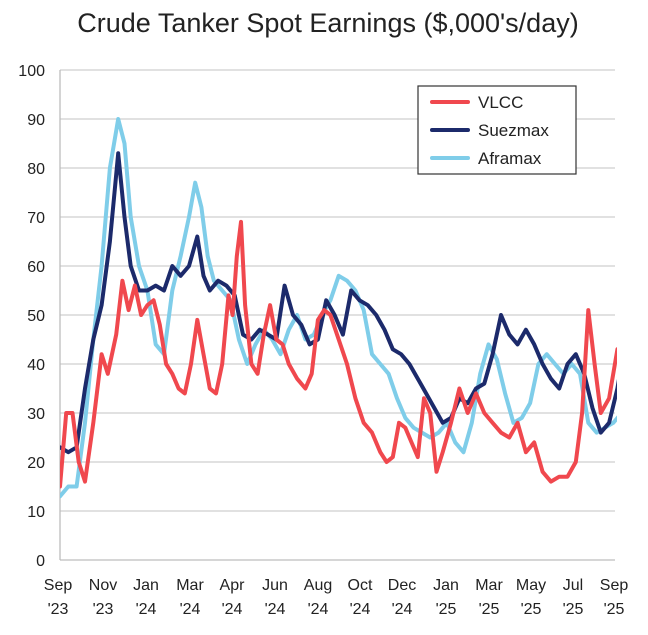  Describe the element at coordinates (36, 169) in the screenshot. I see `y-tick-label: 80` at that location.